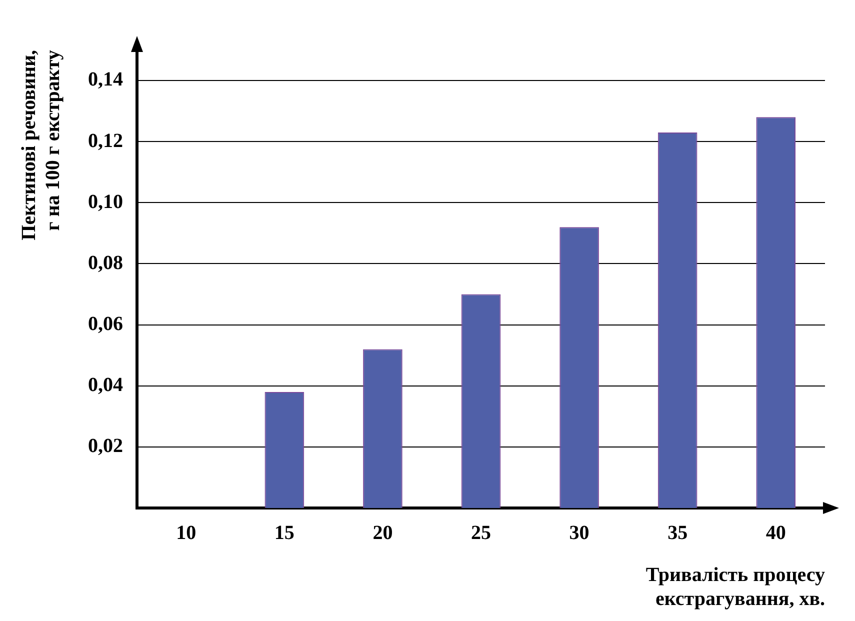  I want to click on y-axis-title: Пектинові речовини, г на 100 г екстракту, so click(41, 145).